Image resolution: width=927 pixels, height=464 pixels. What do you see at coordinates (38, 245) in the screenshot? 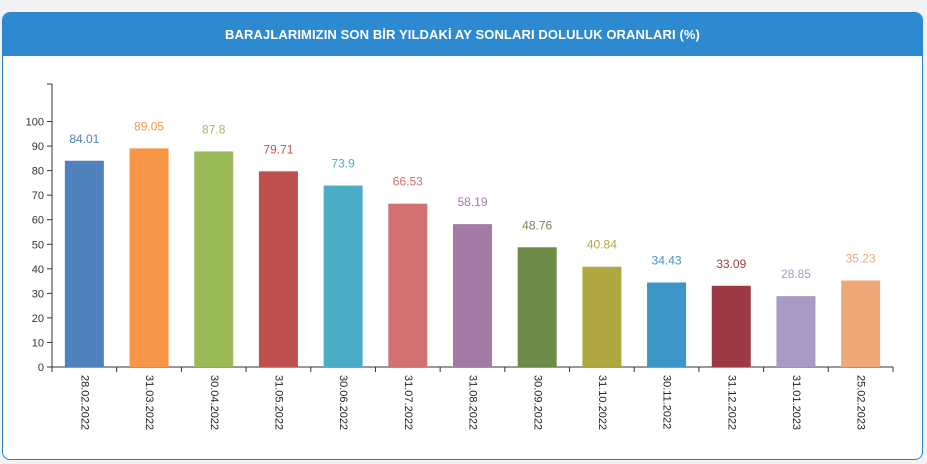
I see `y-tick-label: 50` at bounding box center [38, 245].